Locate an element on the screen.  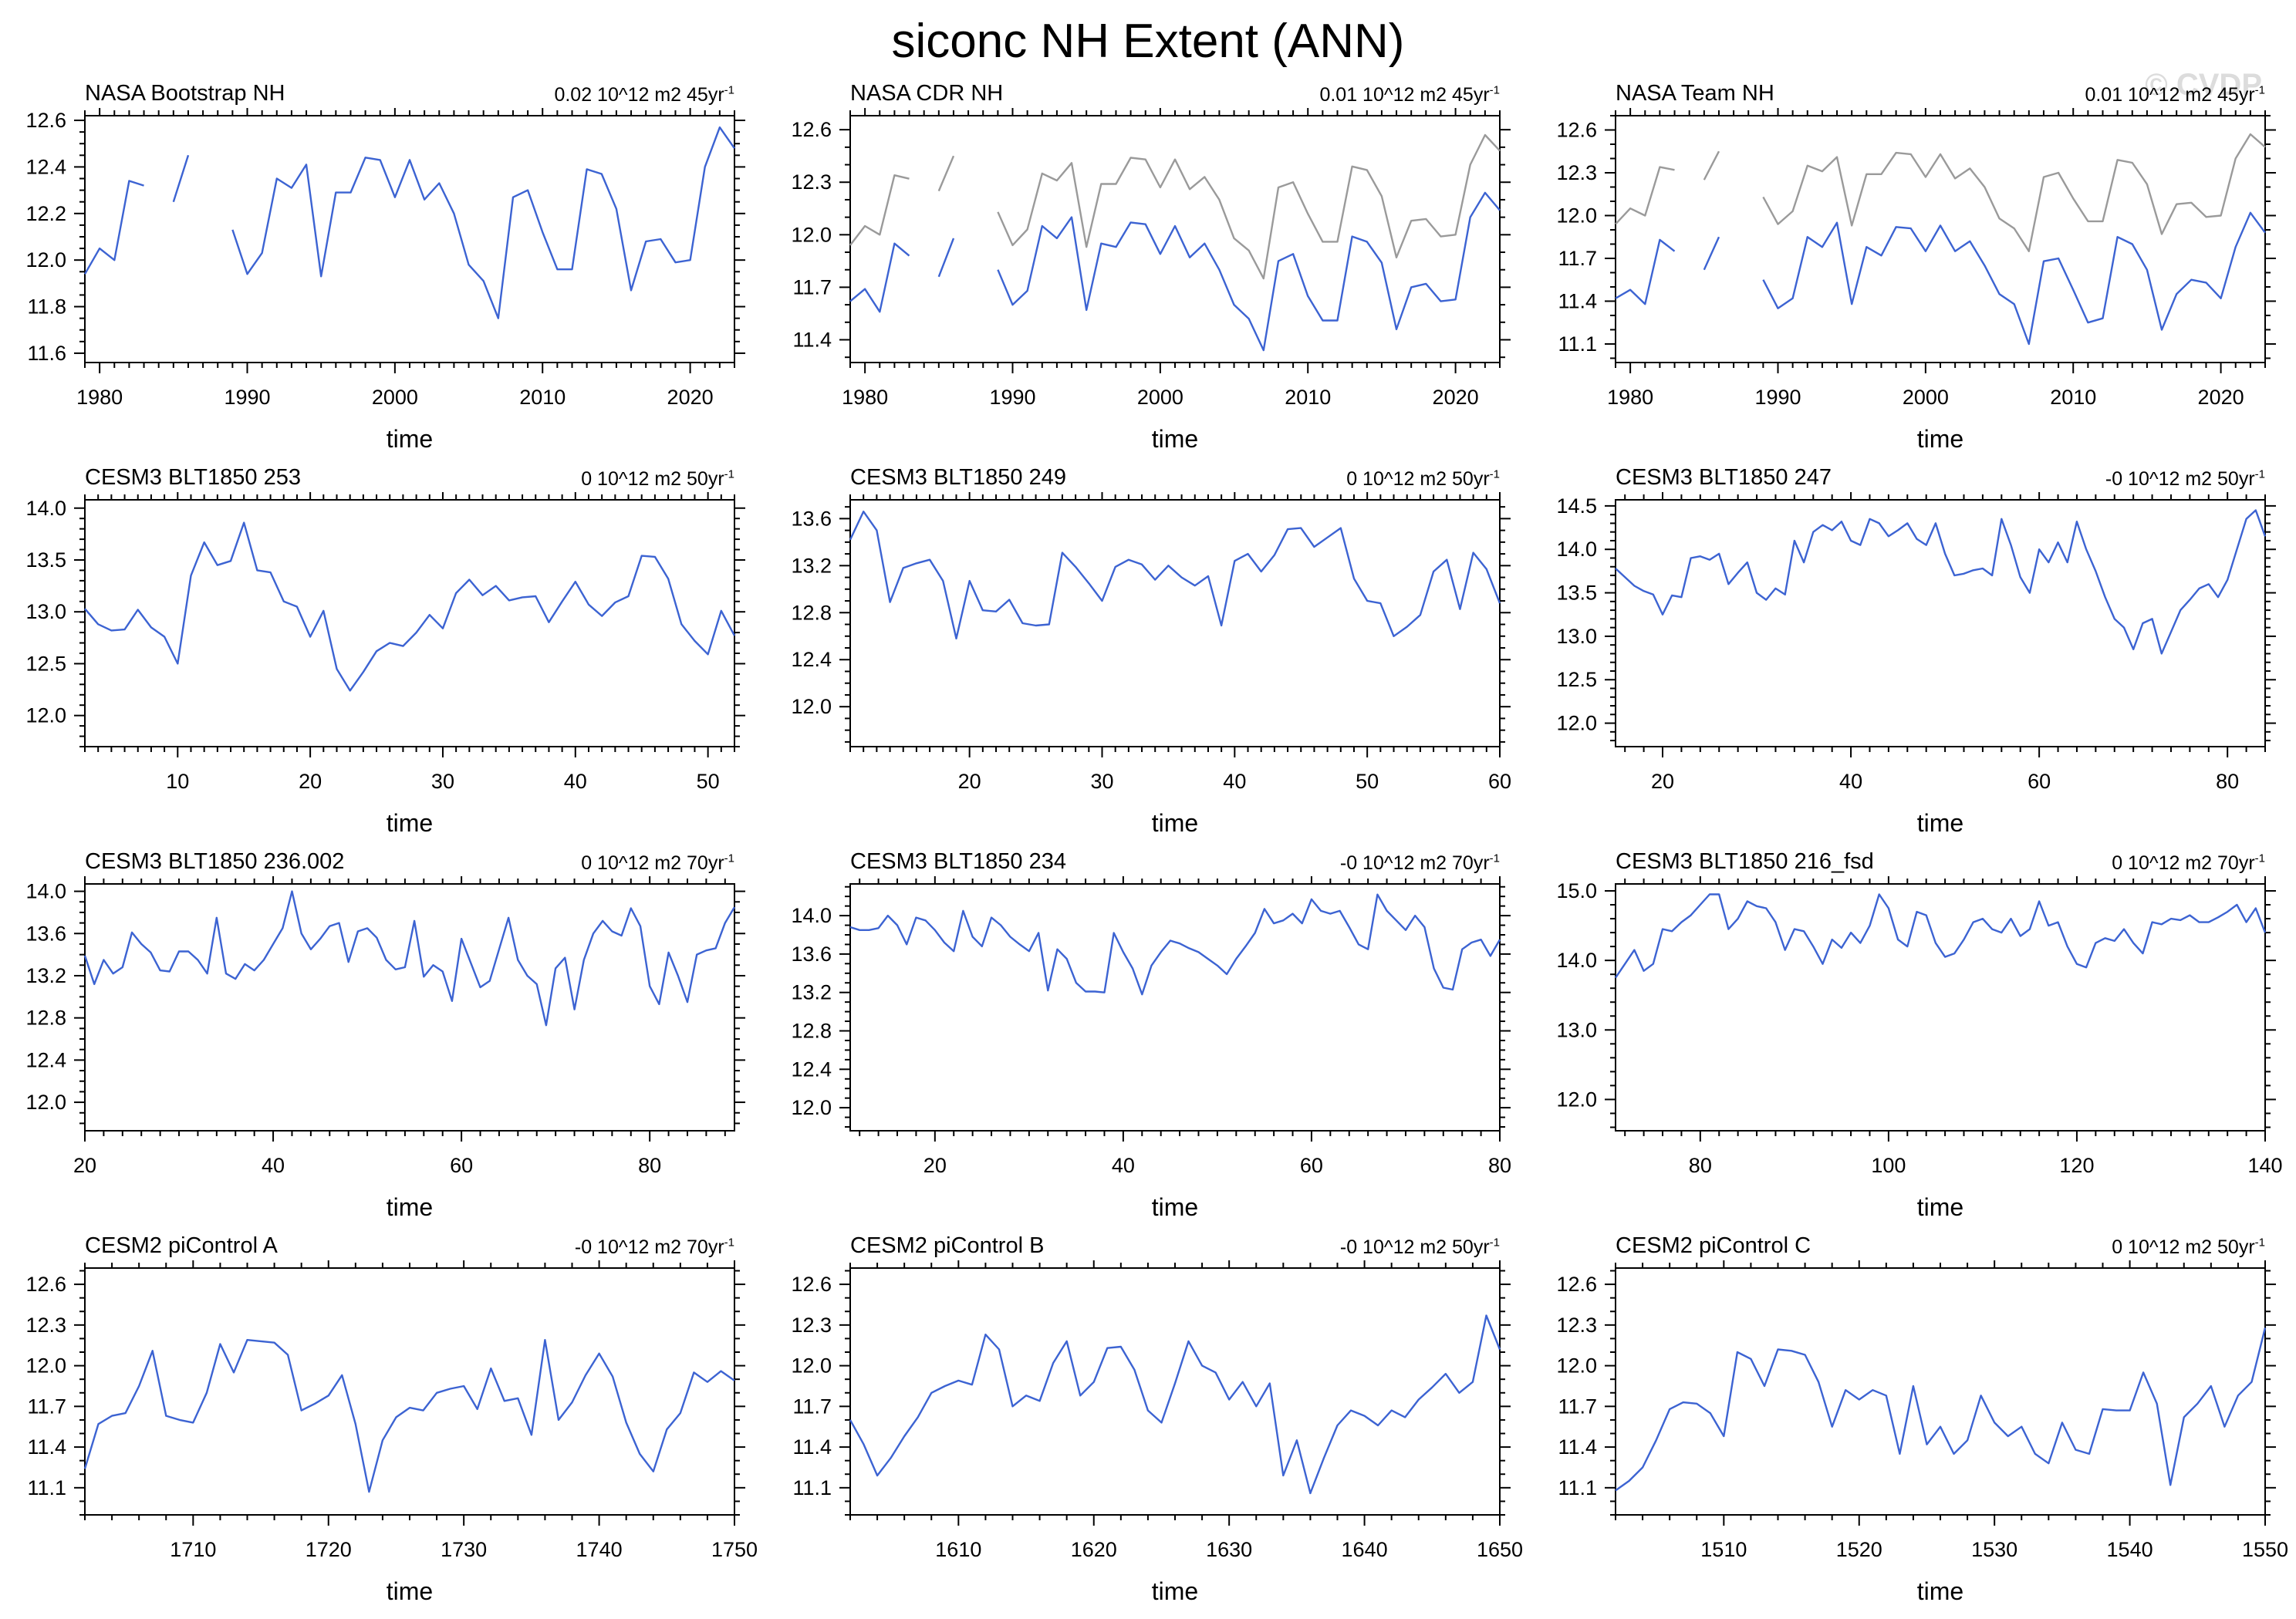
x-tick-label: 2000 is located at coordinates (395, 397).